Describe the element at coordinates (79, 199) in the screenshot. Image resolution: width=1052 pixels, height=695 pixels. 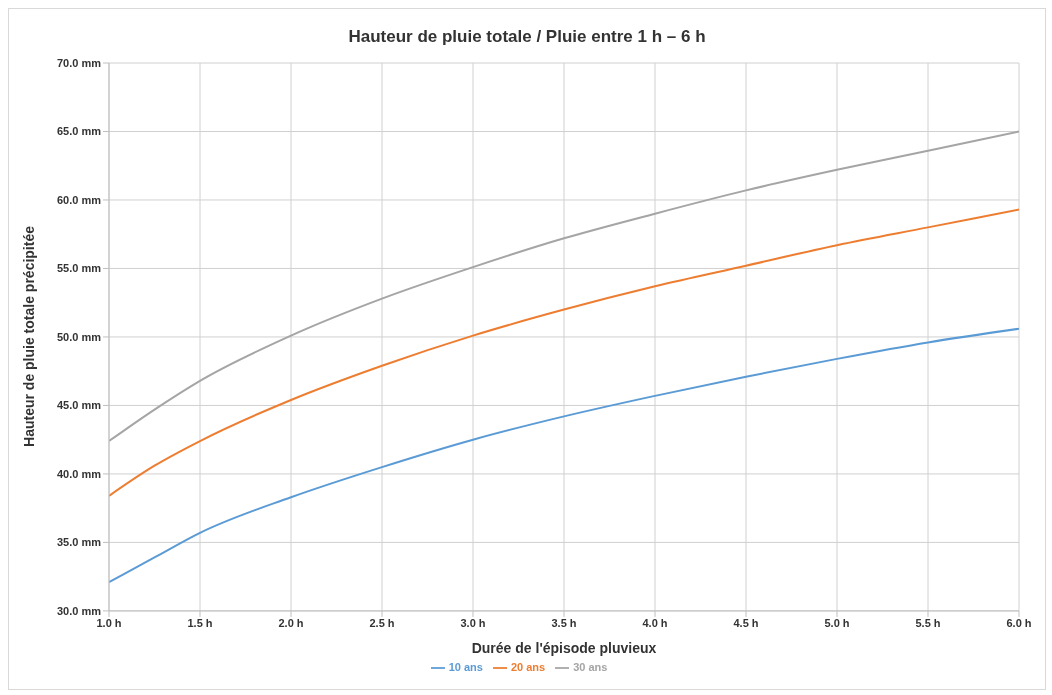
I see `y-tick-label: 60.0 mm` at that location.